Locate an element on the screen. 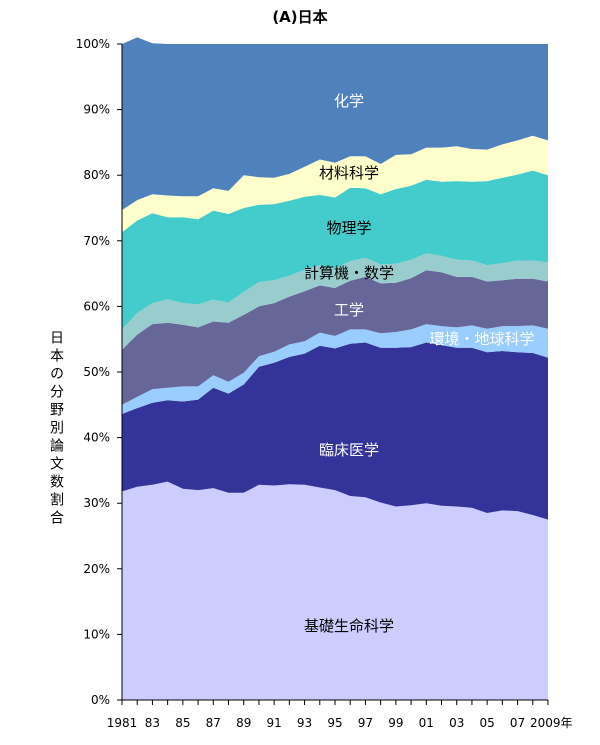 The width and height of the screenshot is (600, 745). x-tick-label: 07 is located at coordinates (517, 723).